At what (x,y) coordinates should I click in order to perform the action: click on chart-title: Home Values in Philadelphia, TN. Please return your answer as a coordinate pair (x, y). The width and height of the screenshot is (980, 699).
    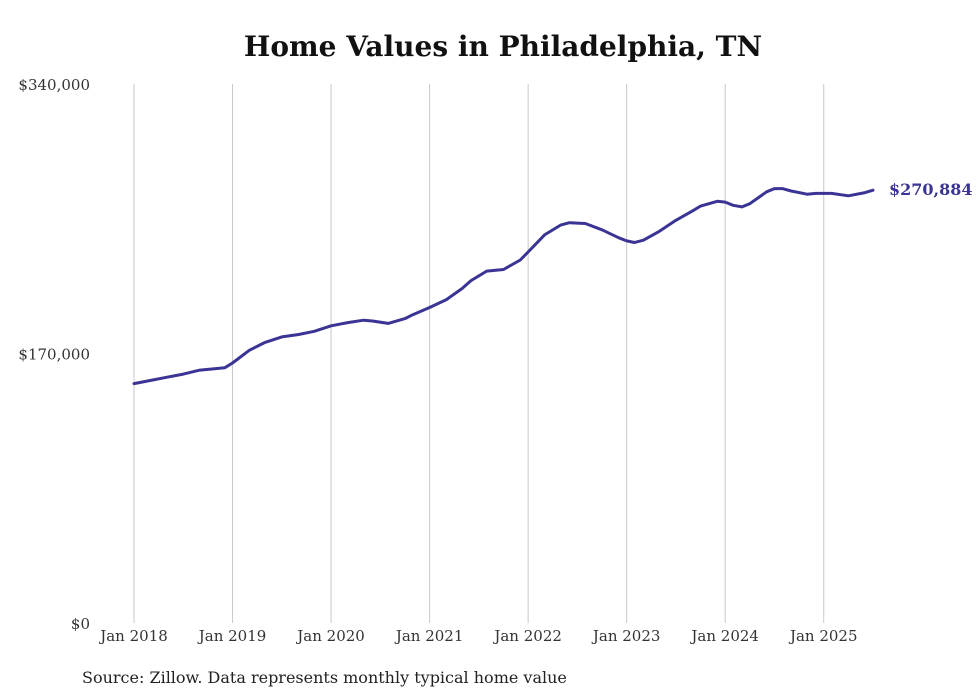
    Looking at the image, I should click on (503, 46).